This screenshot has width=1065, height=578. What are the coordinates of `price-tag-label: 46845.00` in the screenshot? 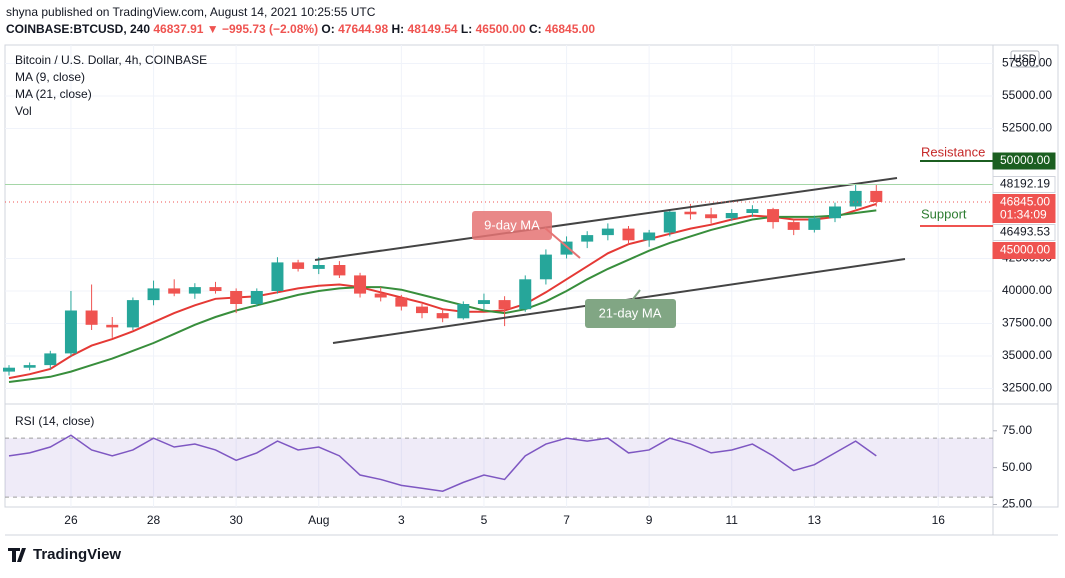 It's located at (1025, 202).